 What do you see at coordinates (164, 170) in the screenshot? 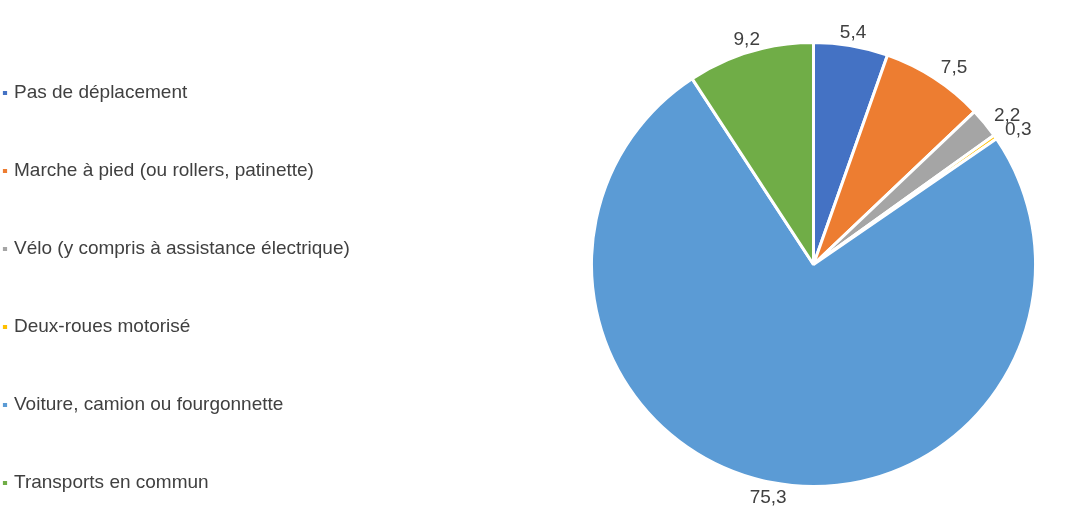
I see `legend-label: Marche à pied (ou rollers, patinette)` at bounding box center [164, 170].